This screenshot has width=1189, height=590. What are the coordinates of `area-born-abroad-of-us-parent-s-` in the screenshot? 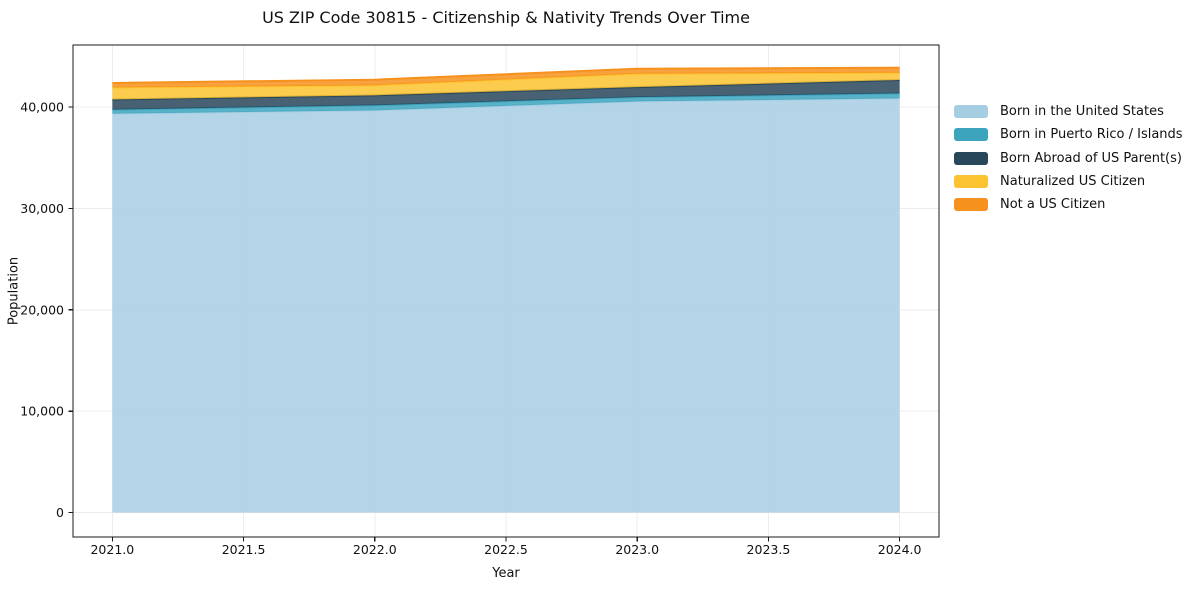 It's located at (506, 95).